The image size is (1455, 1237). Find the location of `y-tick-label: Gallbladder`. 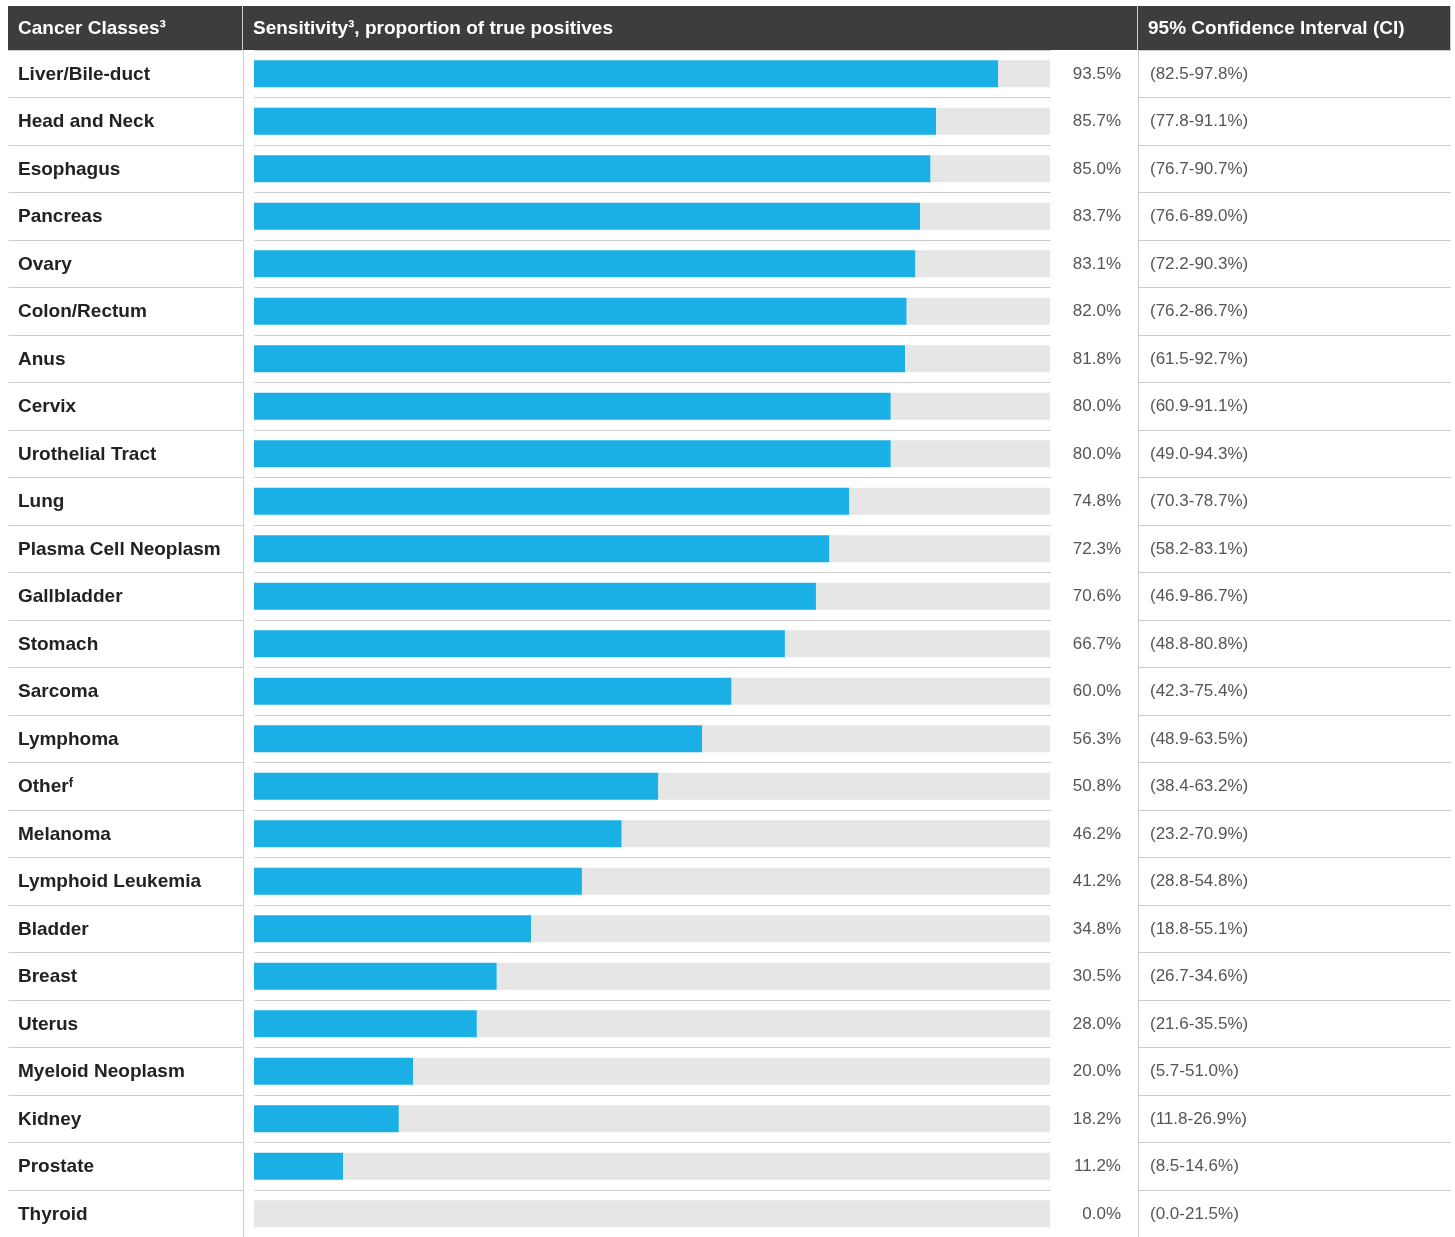

y-tick-label: Gallbladder is located at coordinates (71, 596).